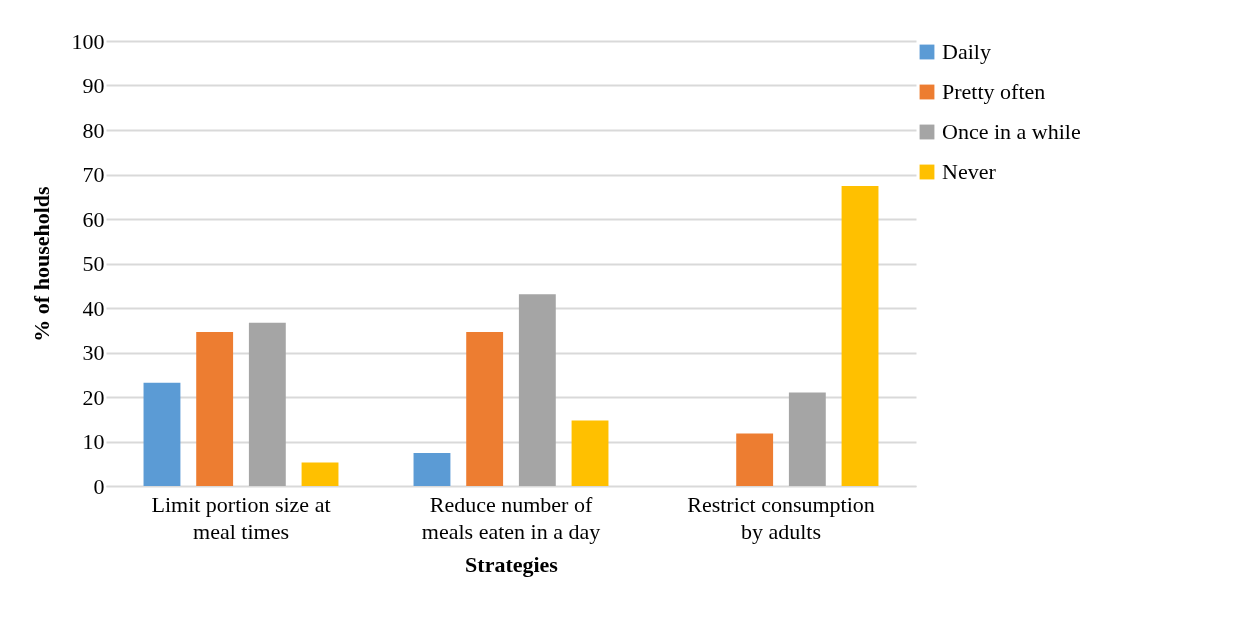 The image size is (1238, 636). What do you see at coordinates (93, 263) in the screenshot?
I see `y-tick-label: 50` at bounding box center [93, 263].